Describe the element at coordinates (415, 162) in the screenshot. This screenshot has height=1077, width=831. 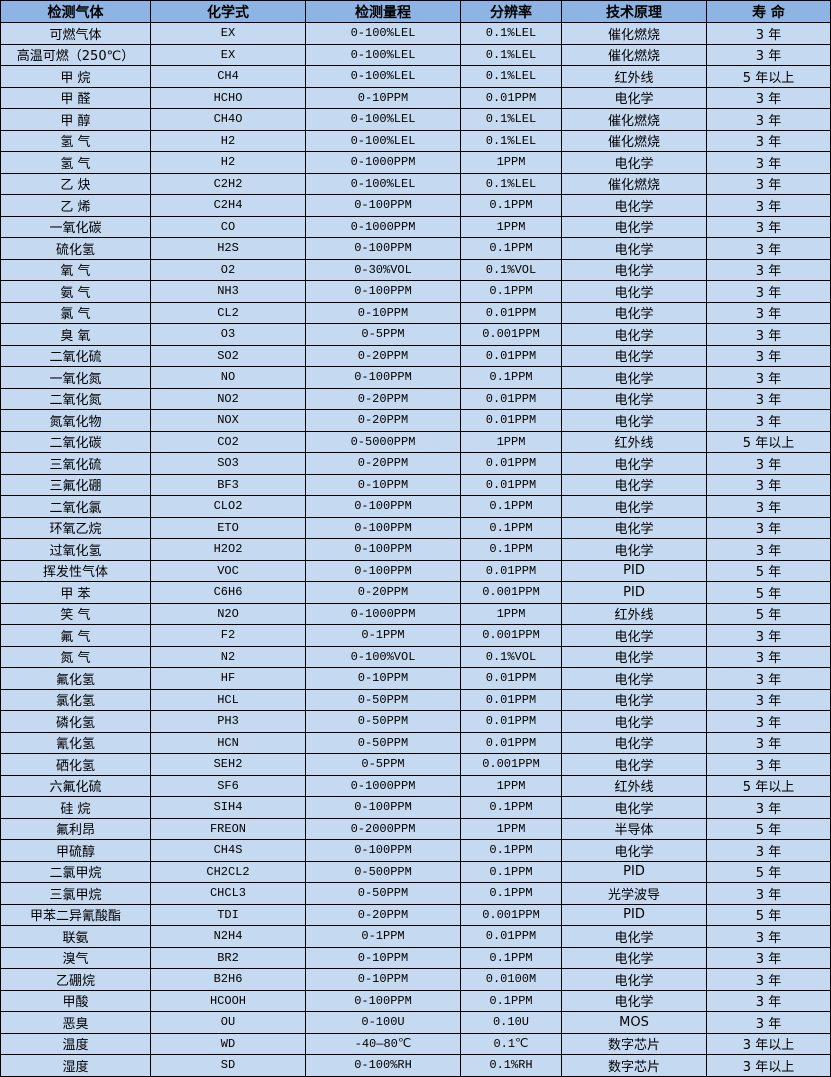
I see `table-row: 氢 气 H2 0-1000PPM 1PPM 电化学 3 年` at that location.